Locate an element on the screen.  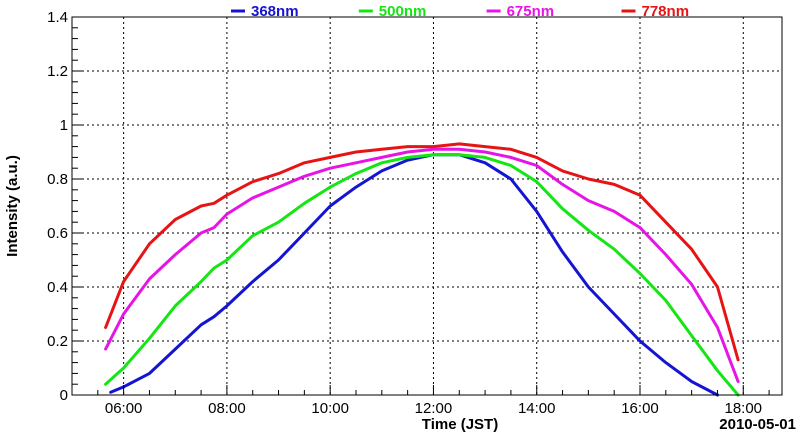
y-tick-label: 0.2 is located at coordinates (57, 341).